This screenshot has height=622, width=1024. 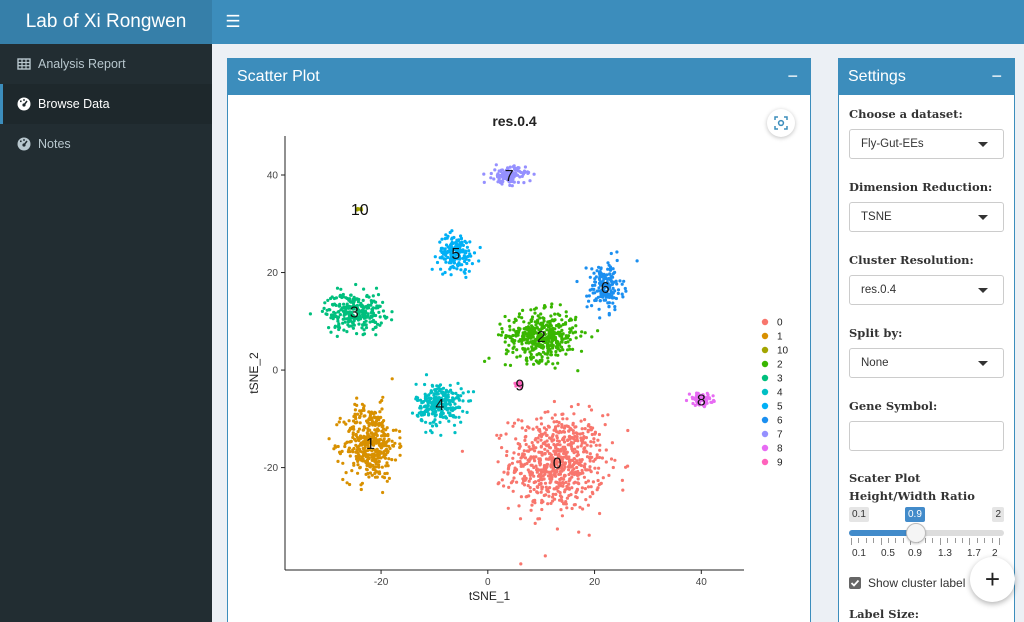 What do you see at coordinates (781, 123) in the screenshot?
I see `snapshot-button` at bounding box center [781, 123].